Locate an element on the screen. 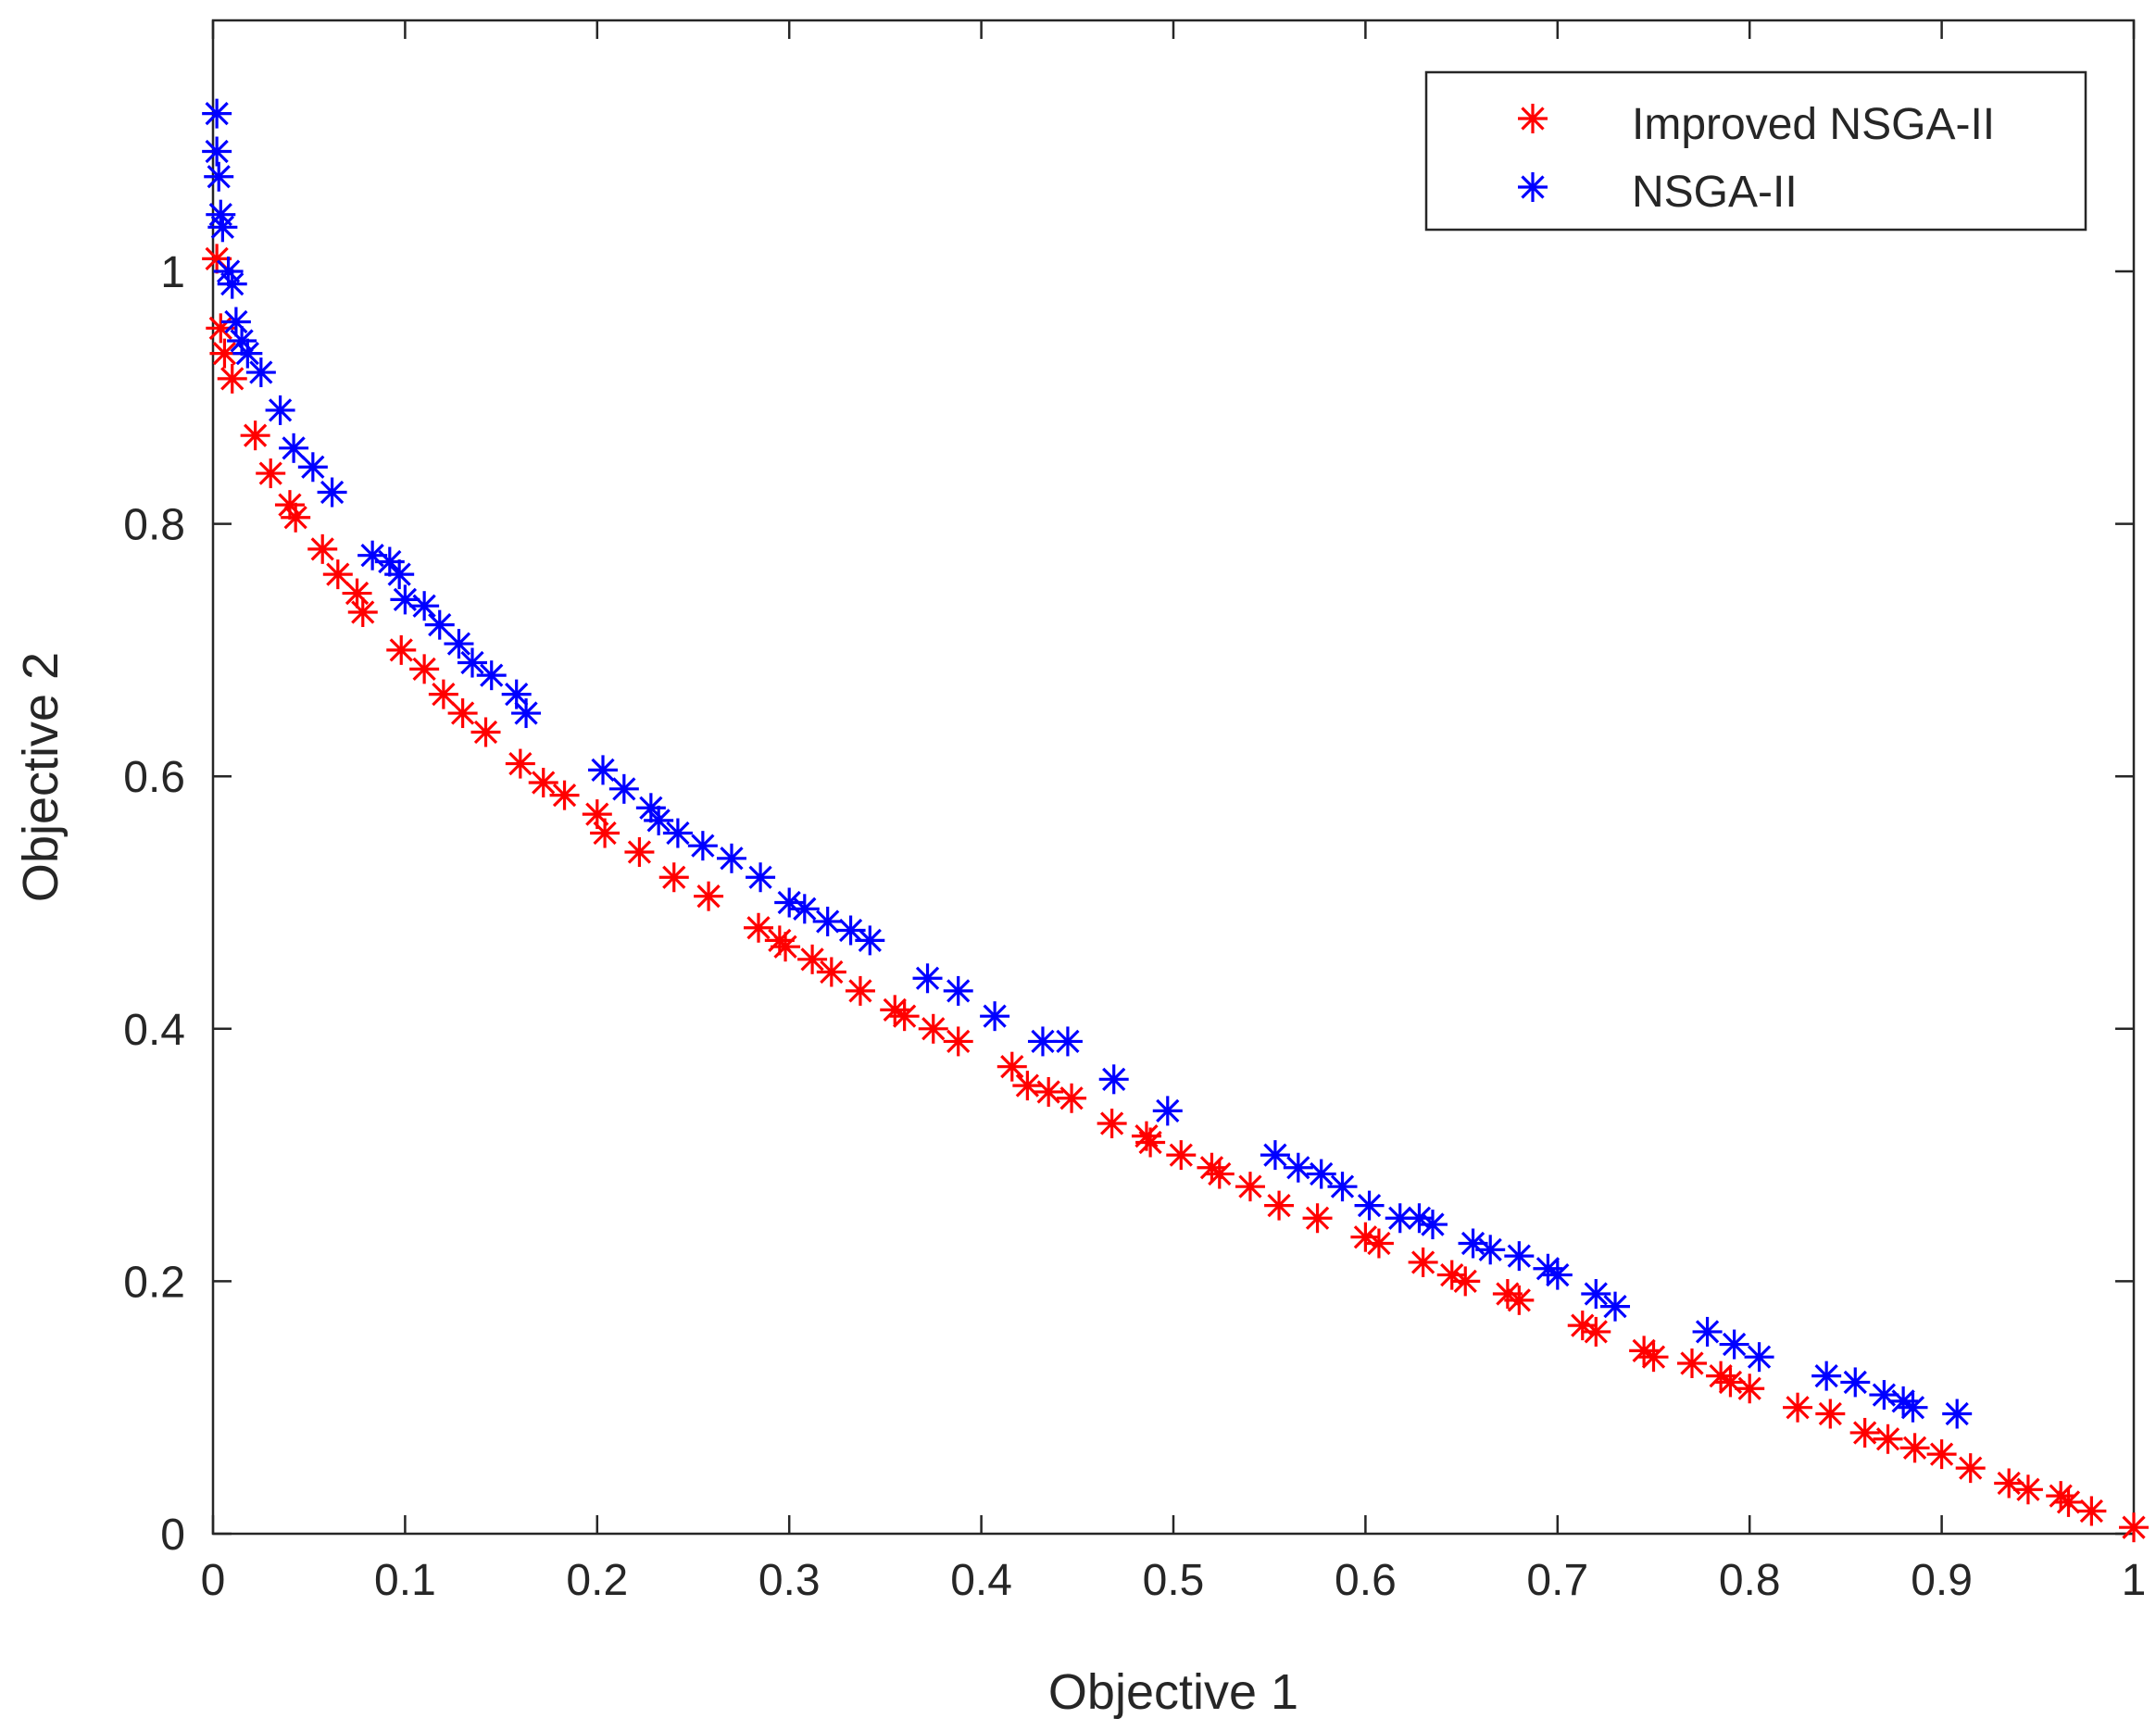 This screenshot has height=1731, width=2156. x-tick-label: 0.2 is located at coordinates (597, 1580).